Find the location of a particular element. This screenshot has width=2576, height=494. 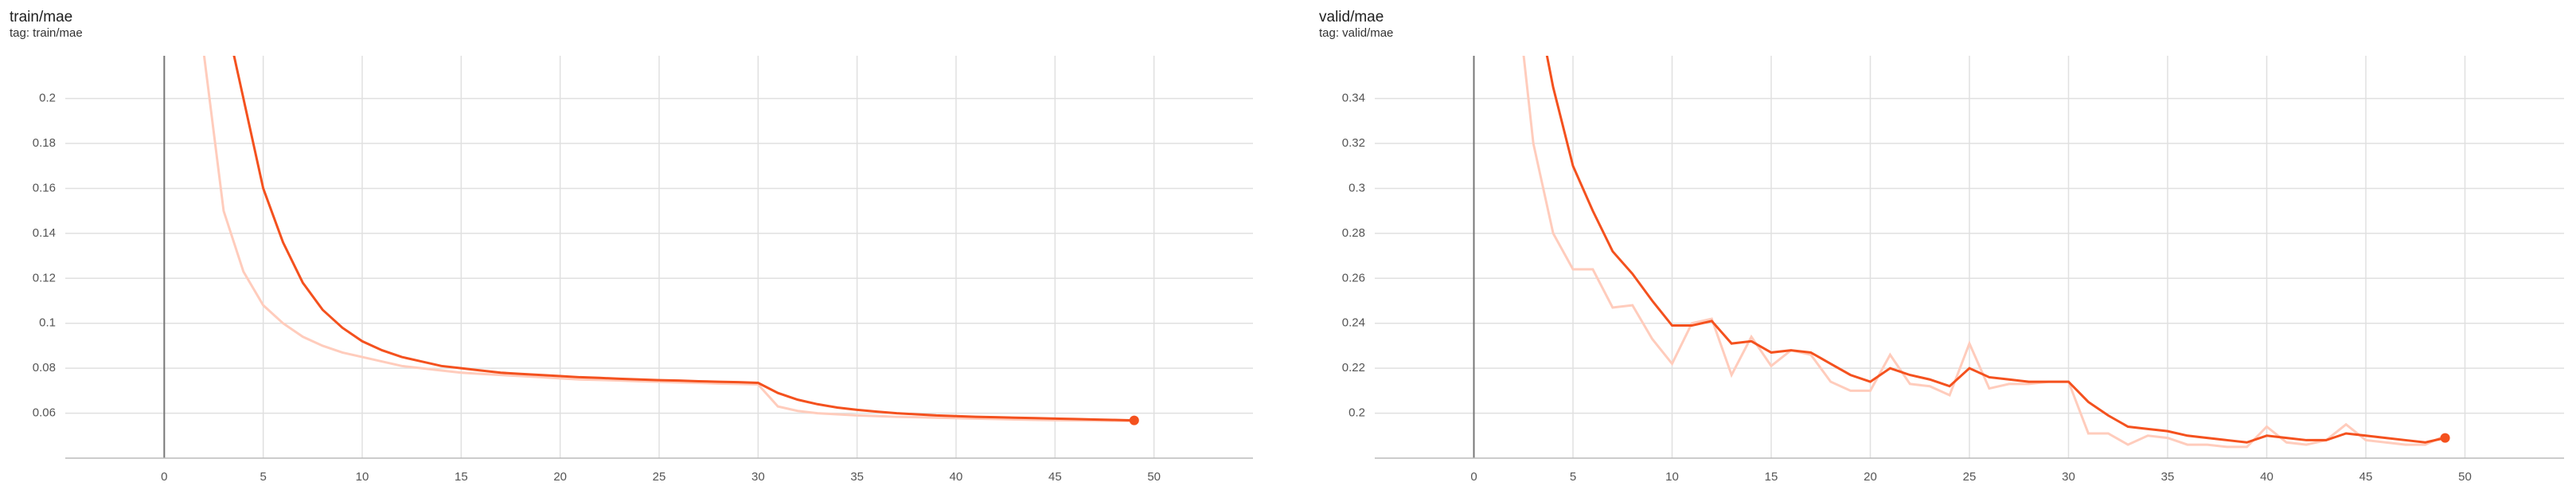

y-tick-label: 0.28 is located at coordinates (1353, 233).